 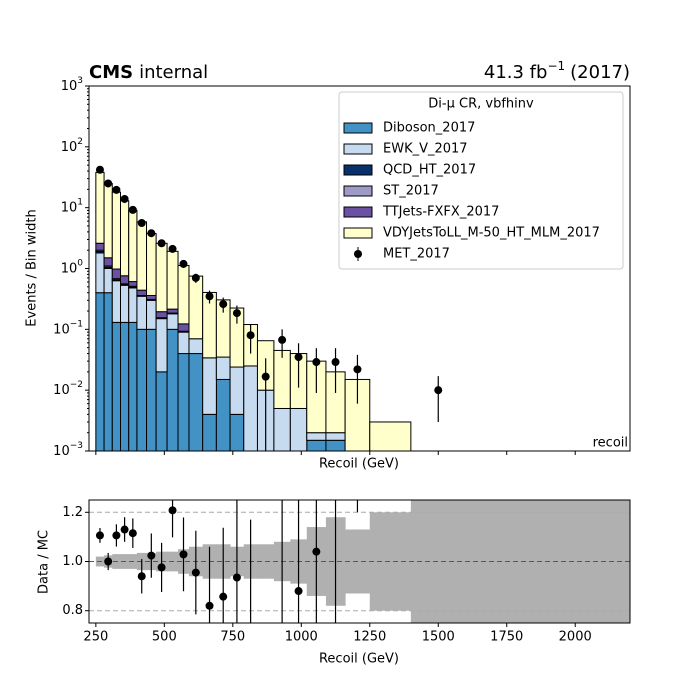 What do you see at coordinates (358, 254) in the screenshot?
I see `legend-marker` at bounding box center [358, 254].